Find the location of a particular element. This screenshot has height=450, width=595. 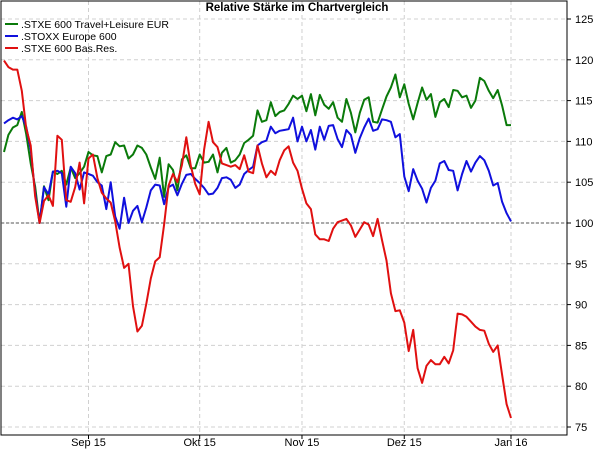

y-tick-label: 115 is located at coordinates (584, 102).